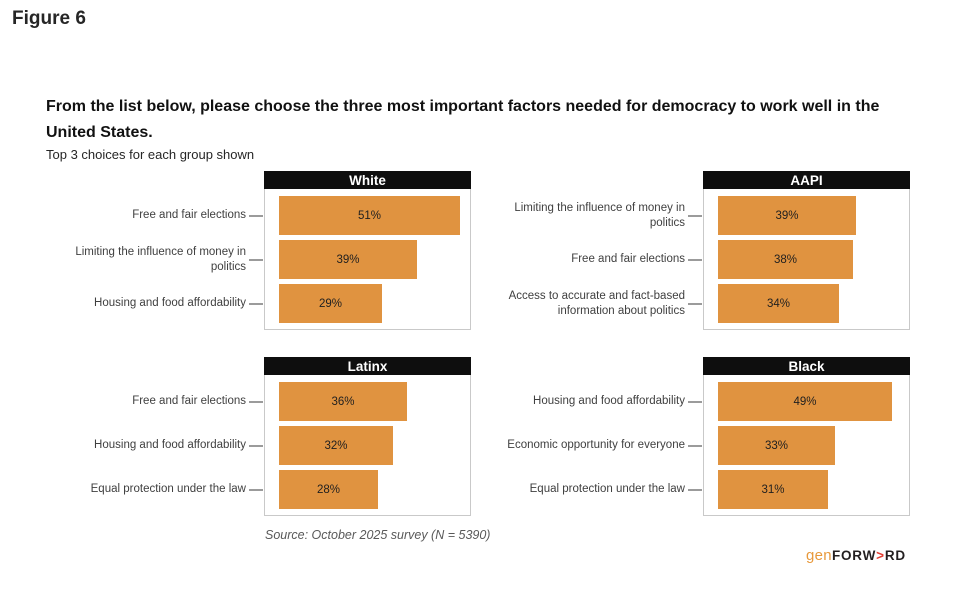 This screenshot has width=962, height=590. I want to click on bar-row: 28%, so click(367, 489).